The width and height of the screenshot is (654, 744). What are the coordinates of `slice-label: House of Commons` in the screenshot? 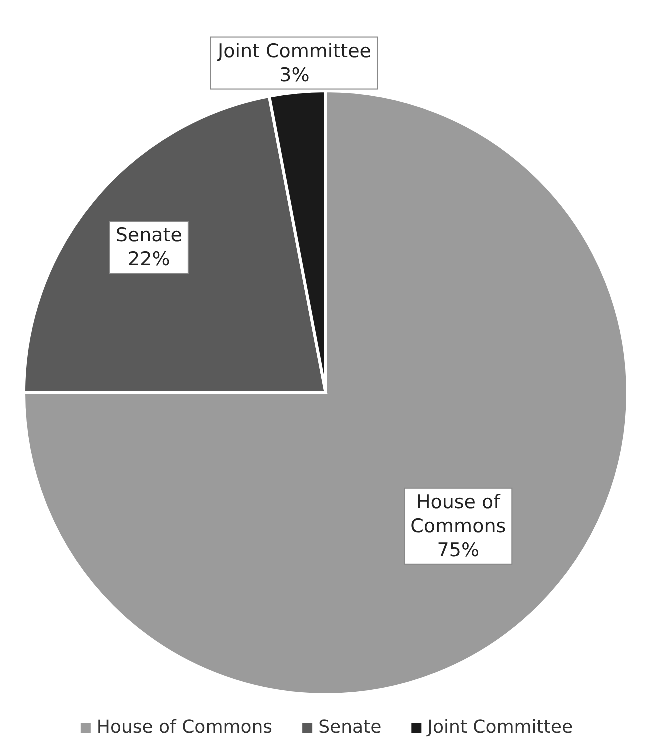 It's located at (458, 514).